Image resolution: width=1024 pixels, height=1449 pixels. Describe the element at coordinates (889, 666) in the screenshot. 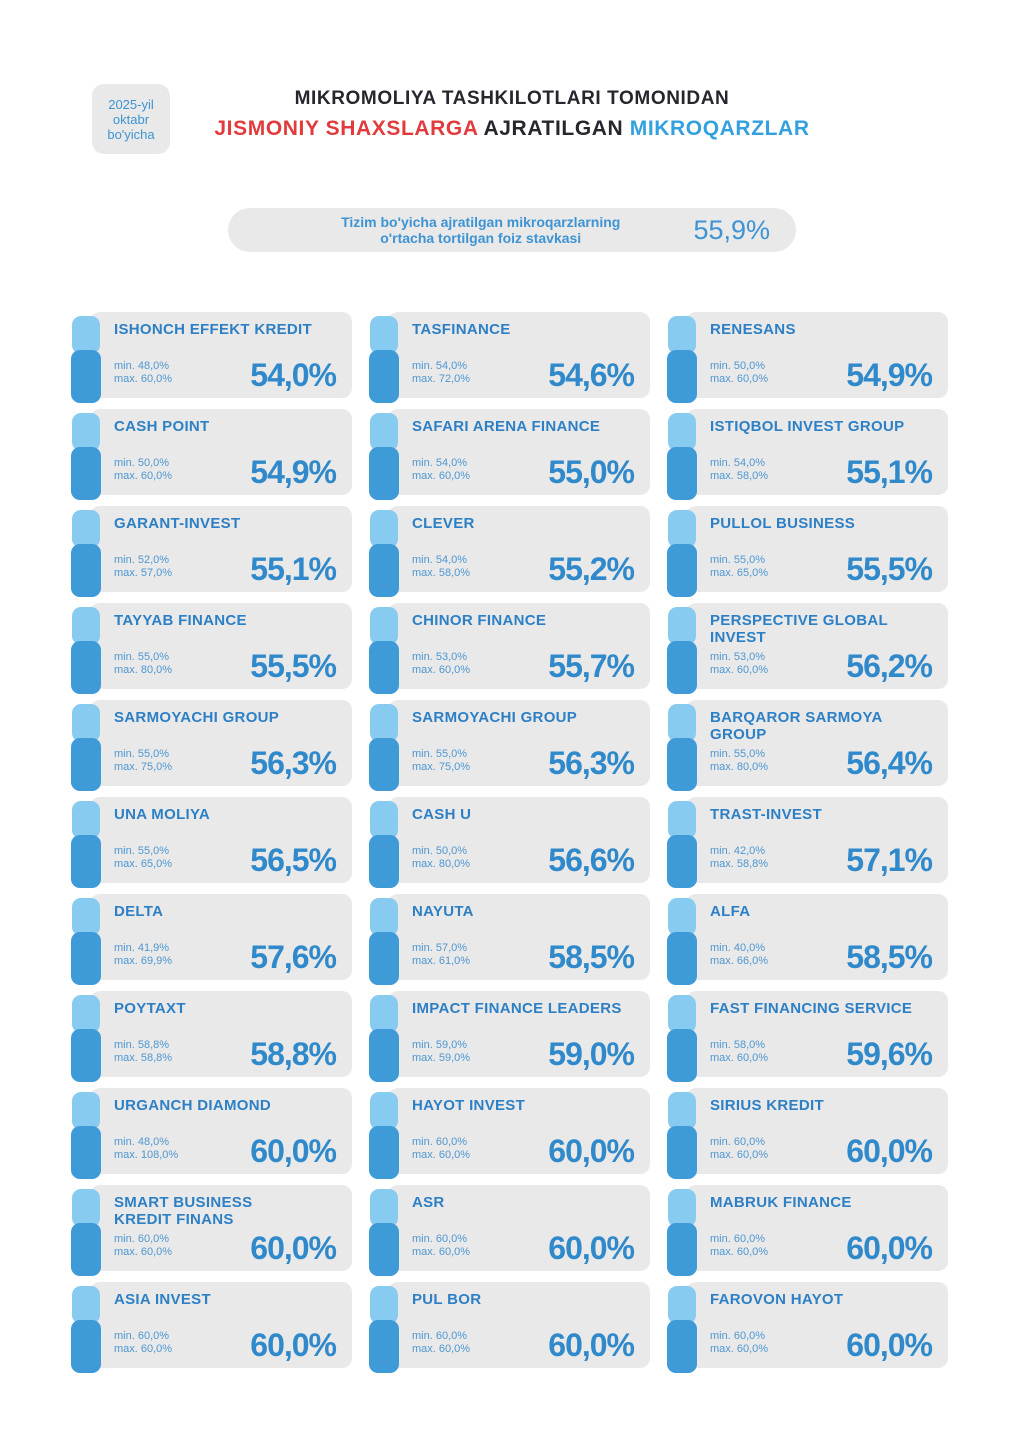

I see `org-avg-rate: 56,2%` at that location.